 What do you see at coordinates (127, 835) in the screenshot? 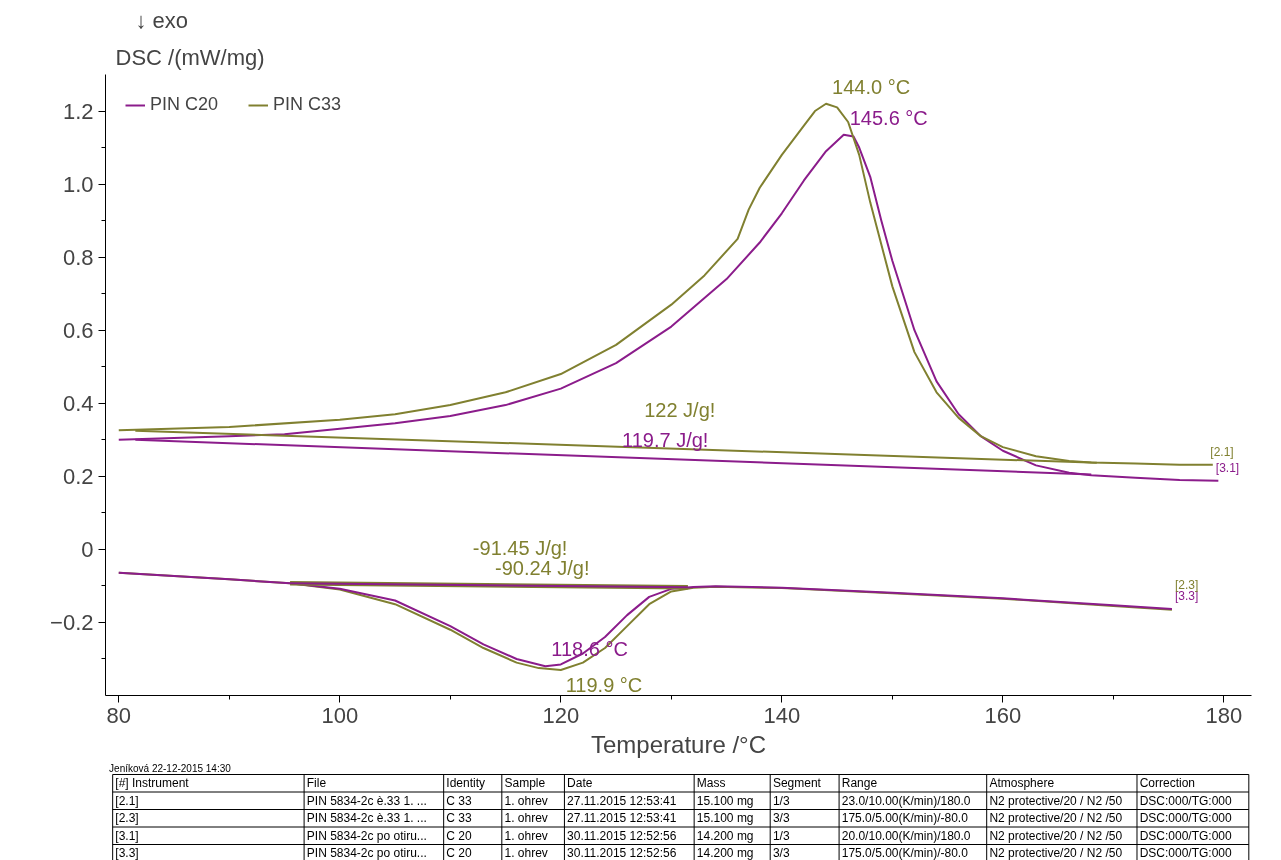
I see `text: [3.1]` at bounding box center [127, 835].